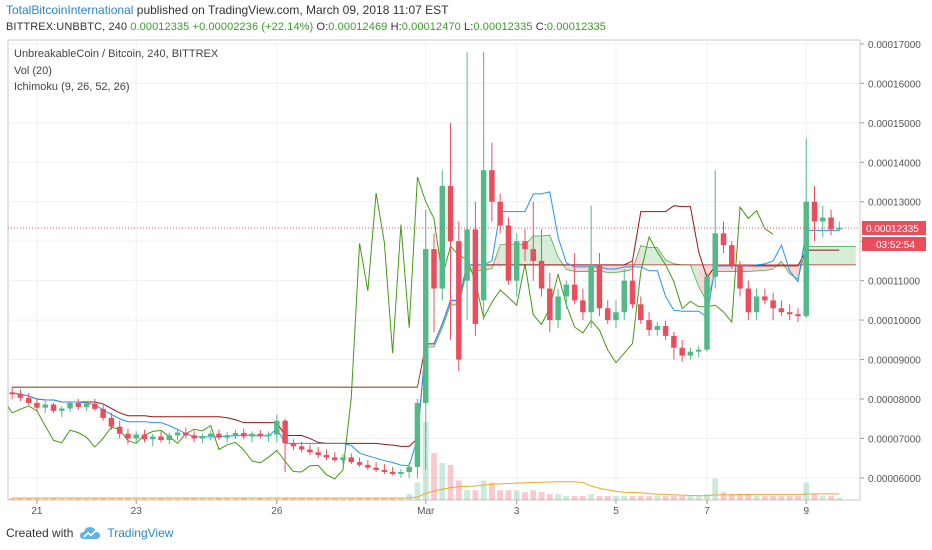 The width and height of the screenshot is (932, 550). I want to click on price-tag-value: 0.00012335, so click(892, 229).